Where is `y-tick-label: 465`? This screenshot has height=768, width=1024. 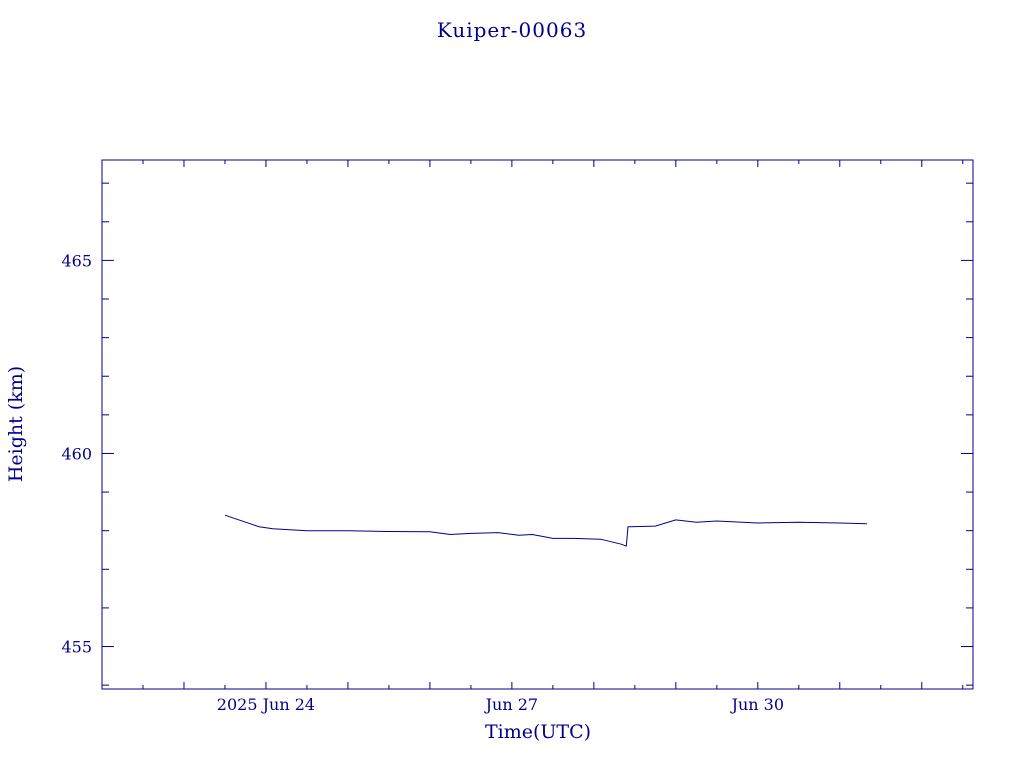 y-tick-label: 465 is located at coordinates (76, 260).